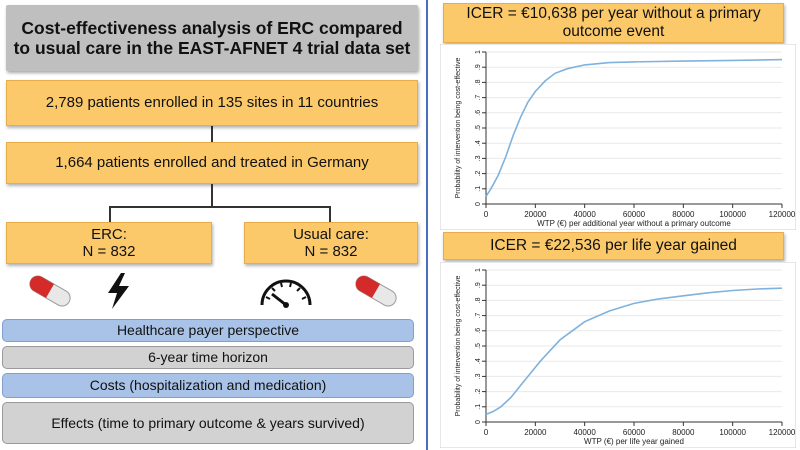  Describe the element at coordinates (613, 246) in the screenshot. I see `icer-life-year-box: ICER = €22,536 per life year gained` at that location.